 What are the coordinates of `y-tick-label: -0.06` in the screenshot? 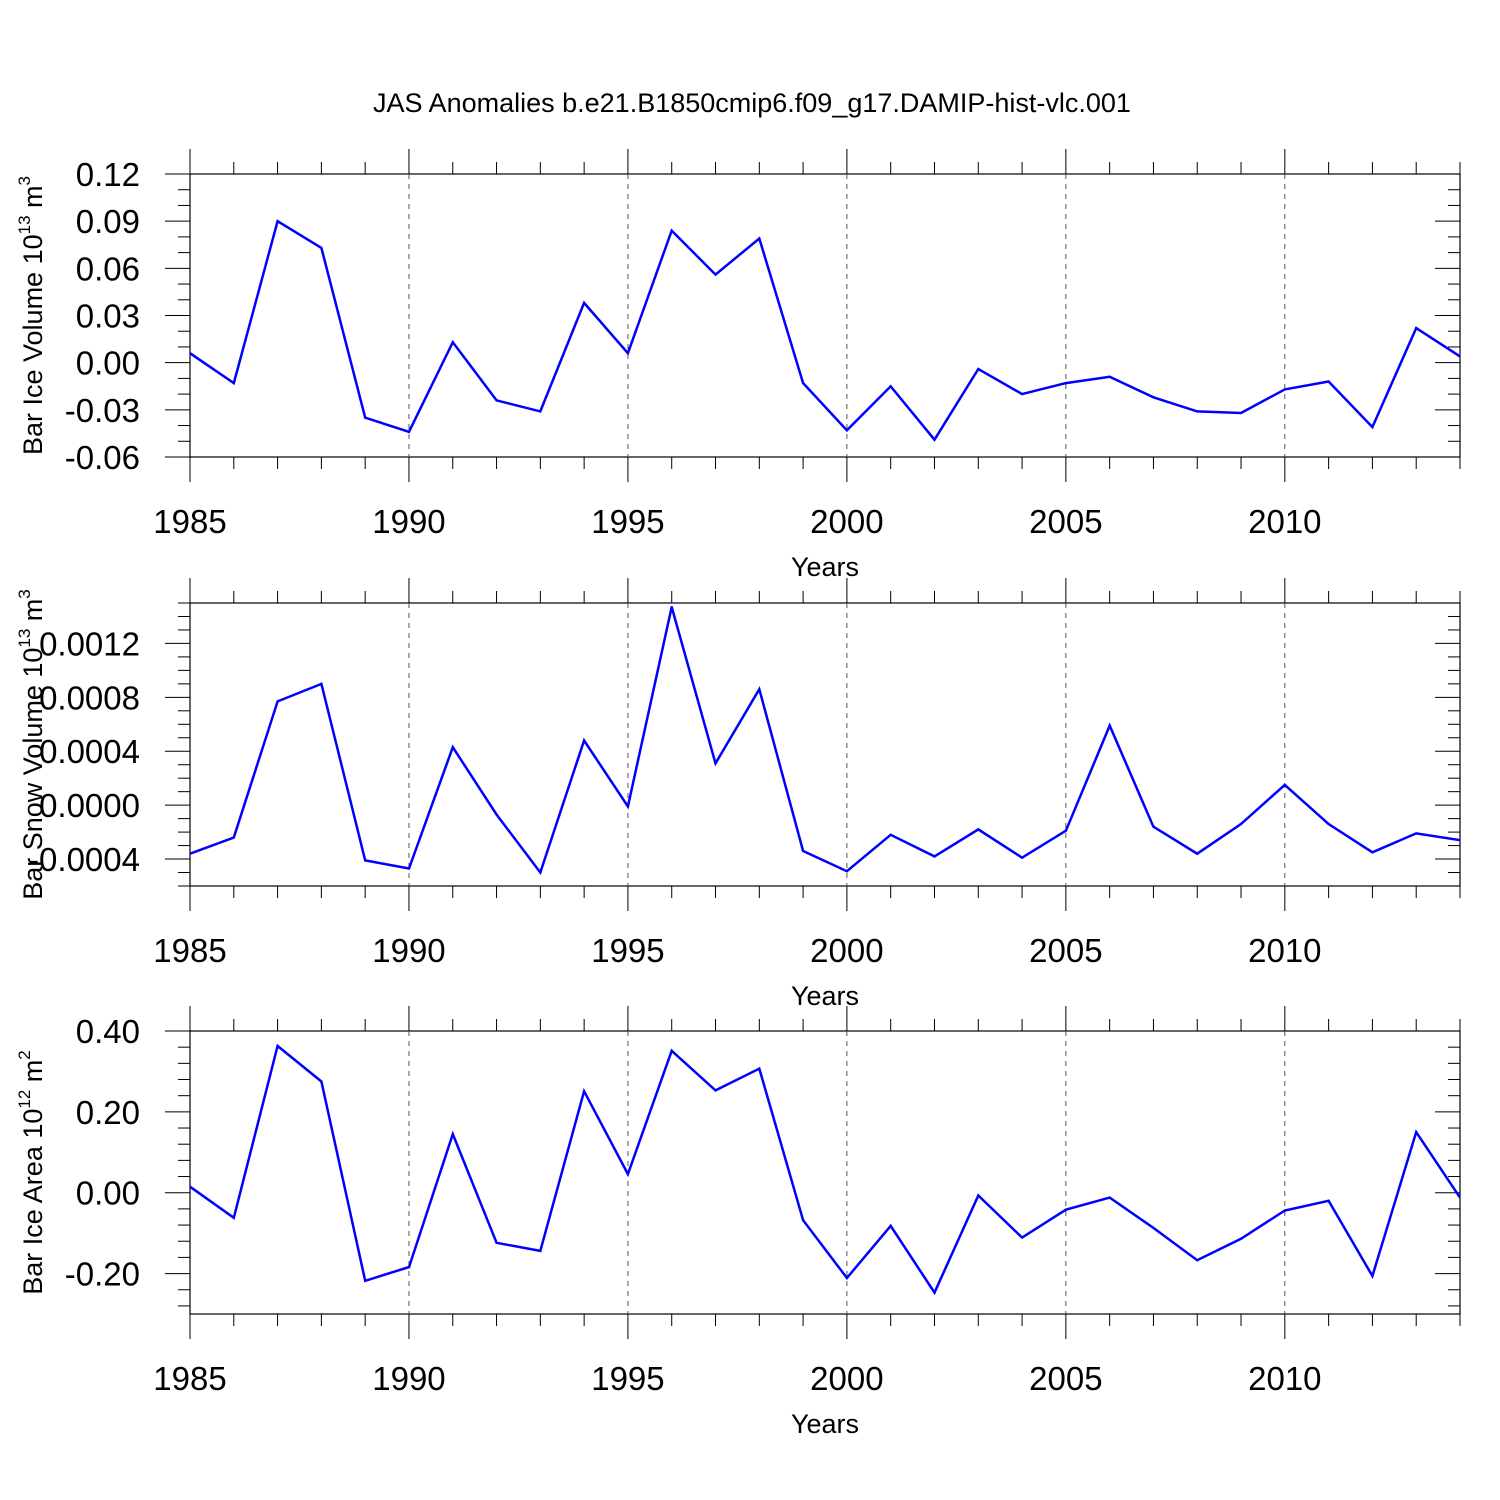 It's located at (102, 457).